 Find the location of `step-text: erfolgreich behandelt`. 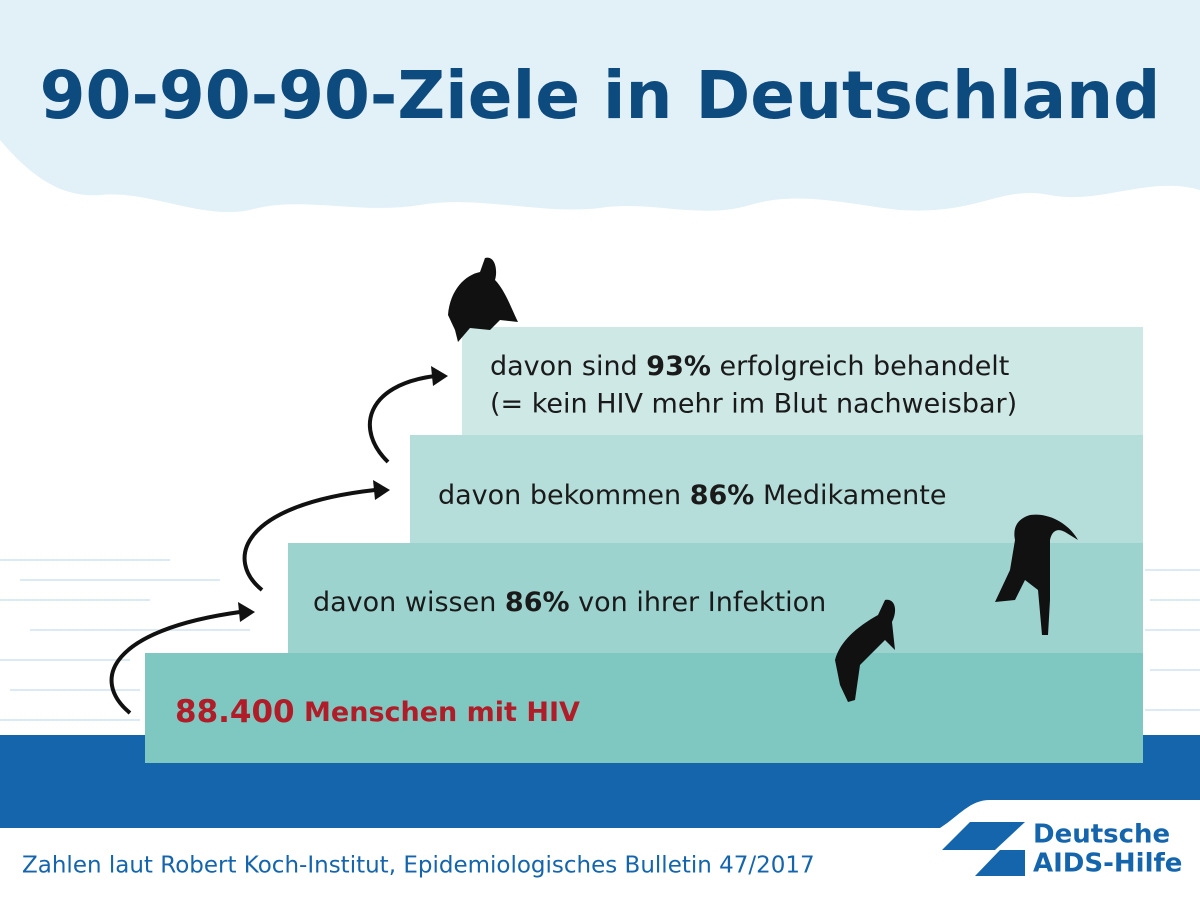

step-text: erfolgreich behandelt is located at coordinates (860, 366).